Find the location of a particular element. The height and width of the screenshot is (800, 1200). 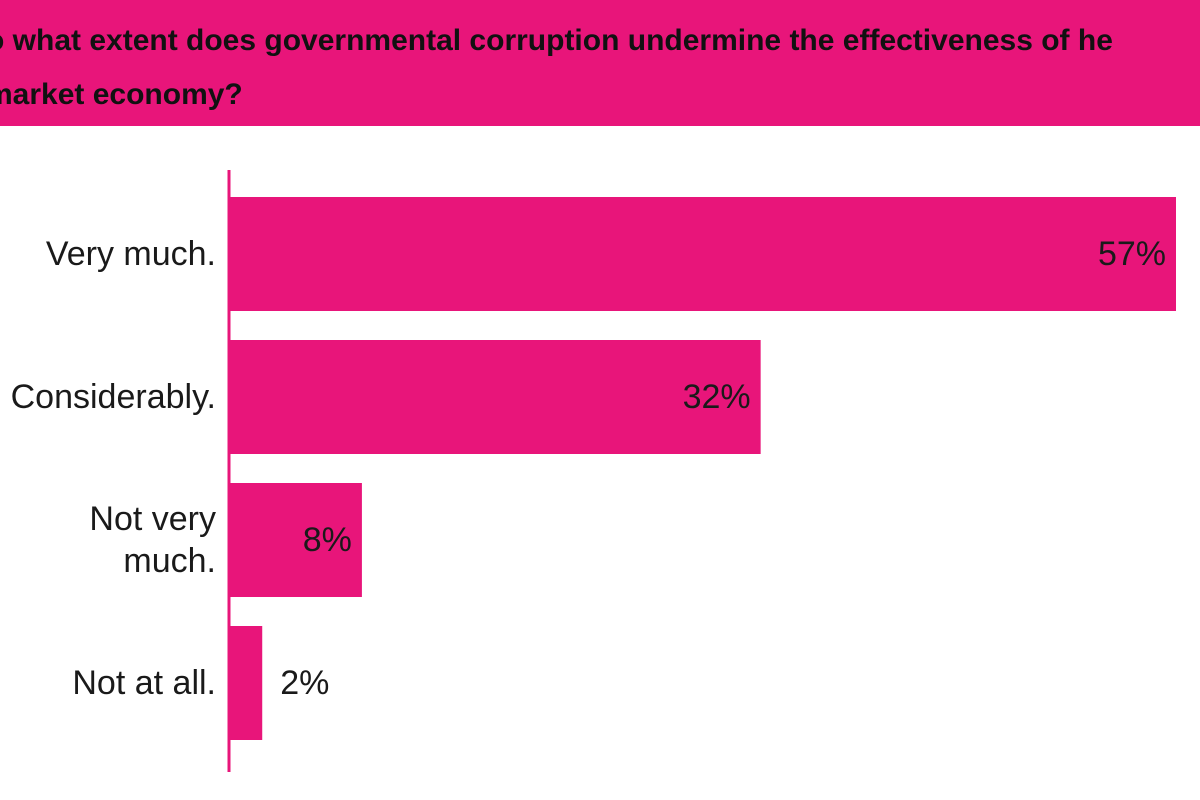

category-label-2-line-0: Not very is located at coordinates (152, 519).